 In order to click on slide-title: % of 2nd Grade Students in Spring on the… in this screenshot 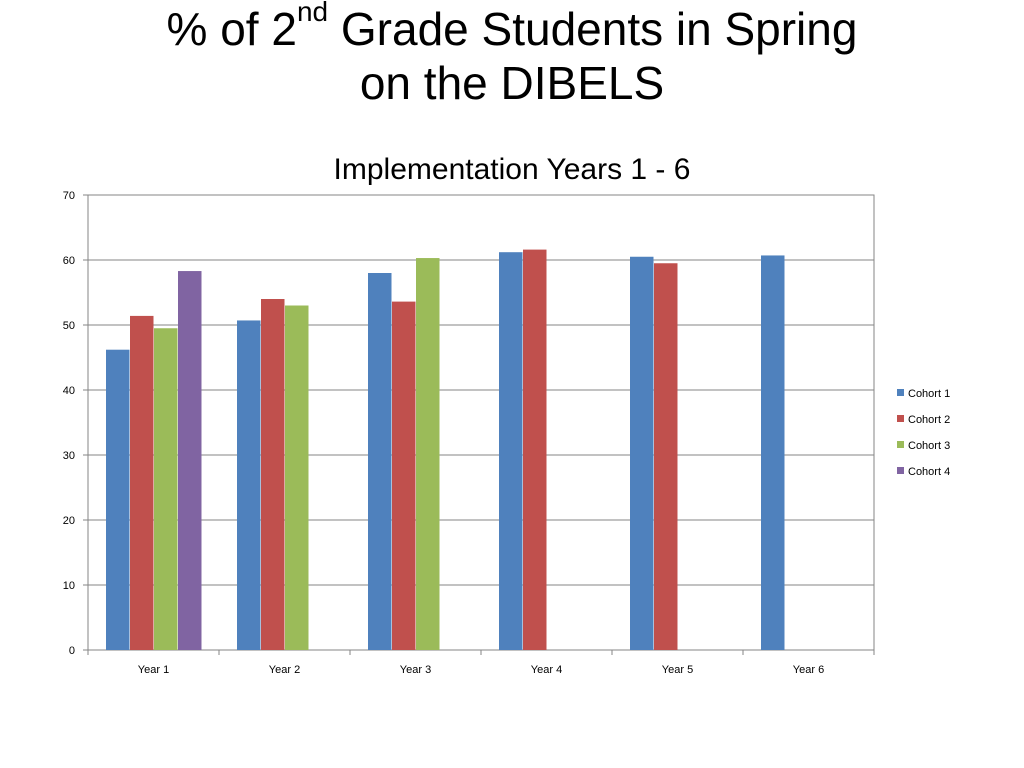, I will do `click(512, 55)`.